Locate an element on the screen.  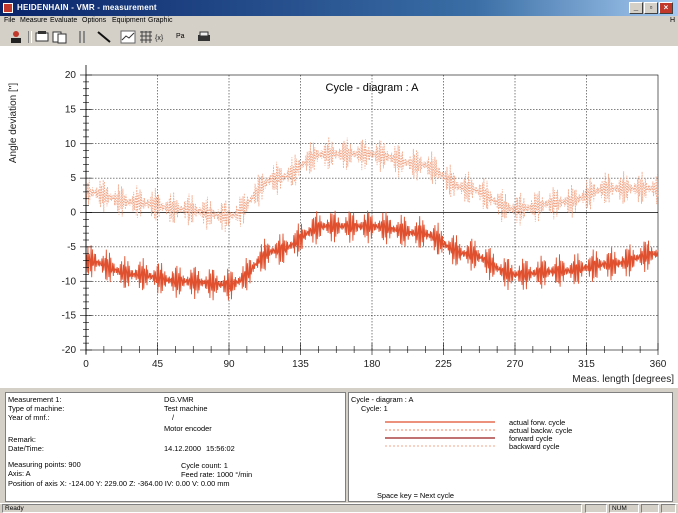
x-tick-label: 360 is located at coordinates (658, 364).